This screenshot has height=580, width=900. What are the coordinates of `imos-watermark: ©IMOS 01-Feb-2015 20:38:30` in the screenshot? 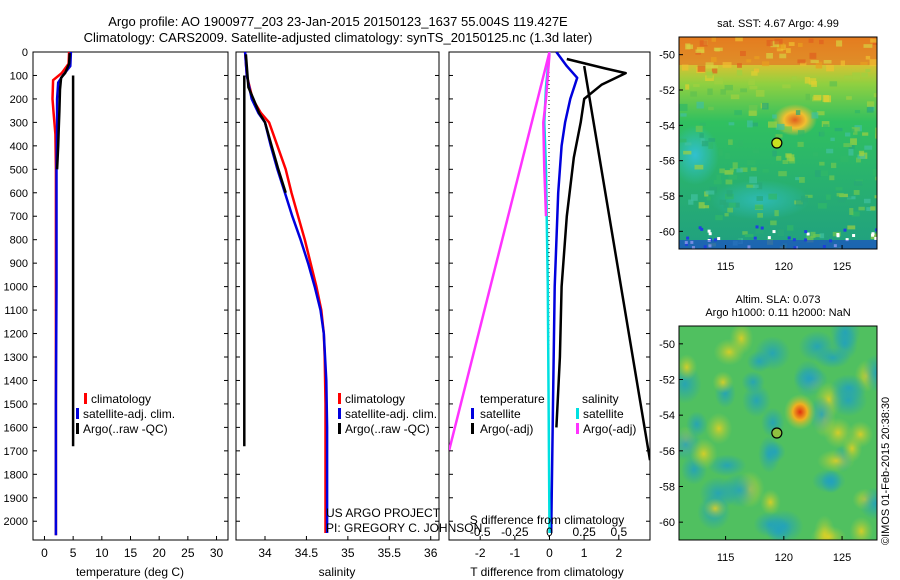 It's located at (886, 471).